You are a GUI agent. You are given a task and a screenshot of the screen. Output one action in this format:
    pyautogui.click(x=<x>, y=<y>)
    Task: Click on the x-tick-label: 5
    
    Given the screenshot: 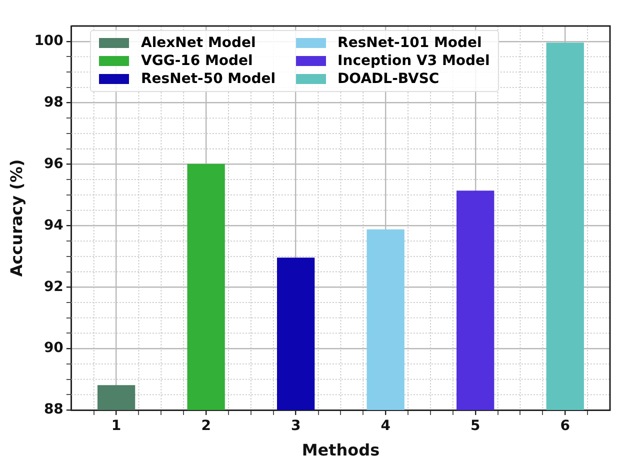 What is the action you would take?
    pyautogui.click(x=475, y=426)
    